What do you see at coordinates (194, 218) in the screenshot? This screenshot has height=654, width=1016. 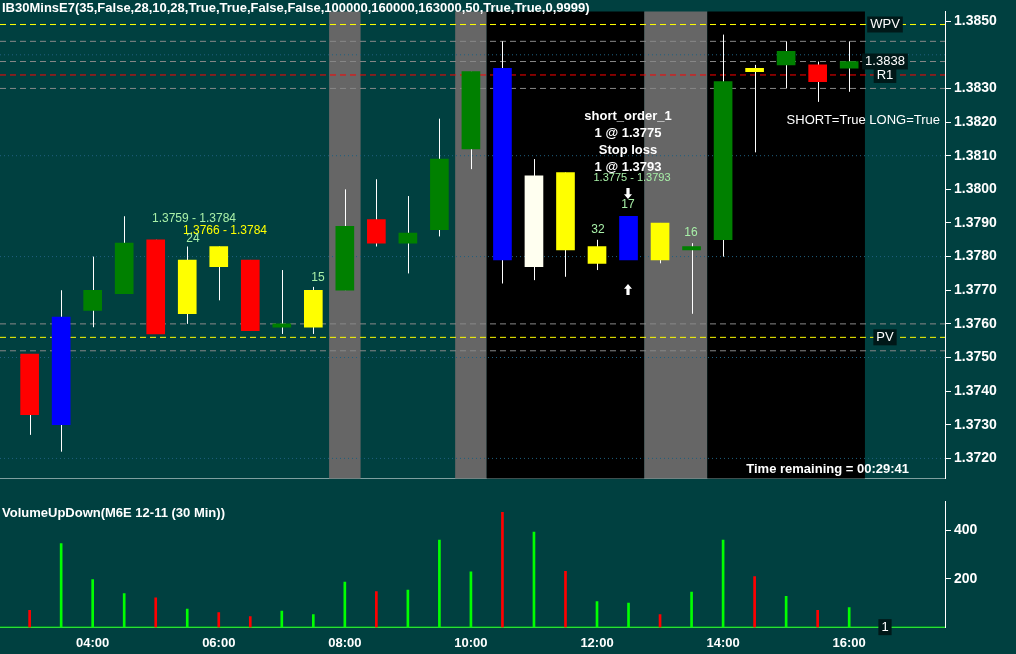 I see `annotation: 1.3759 - 1.3784` at bounding box center [194, 218].